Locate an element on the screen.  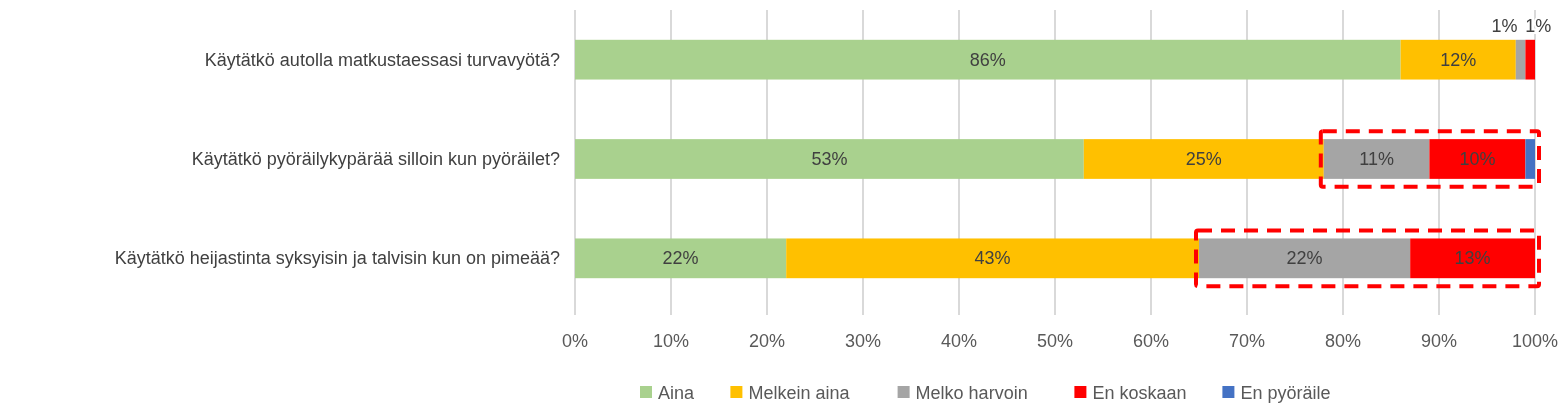
x-tick-label: 60% is located at coordinates (1151, 341).